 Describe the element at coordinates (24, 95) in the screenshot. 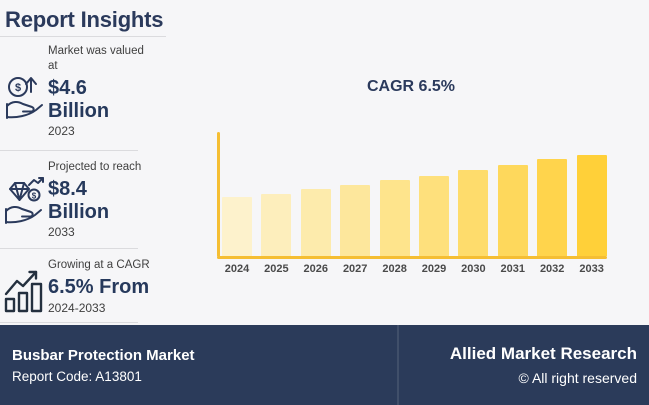

I see `coin-growth-hand-icon: $` at that location.